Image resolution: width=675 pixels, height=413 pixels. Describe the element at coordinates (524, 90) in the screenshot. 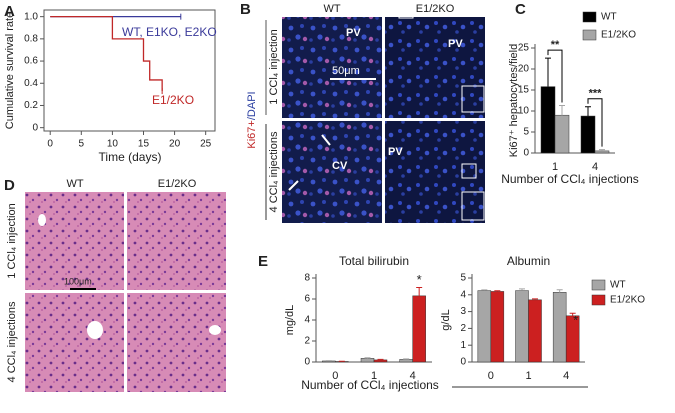

I see `y-tick-label: 15` at that location.